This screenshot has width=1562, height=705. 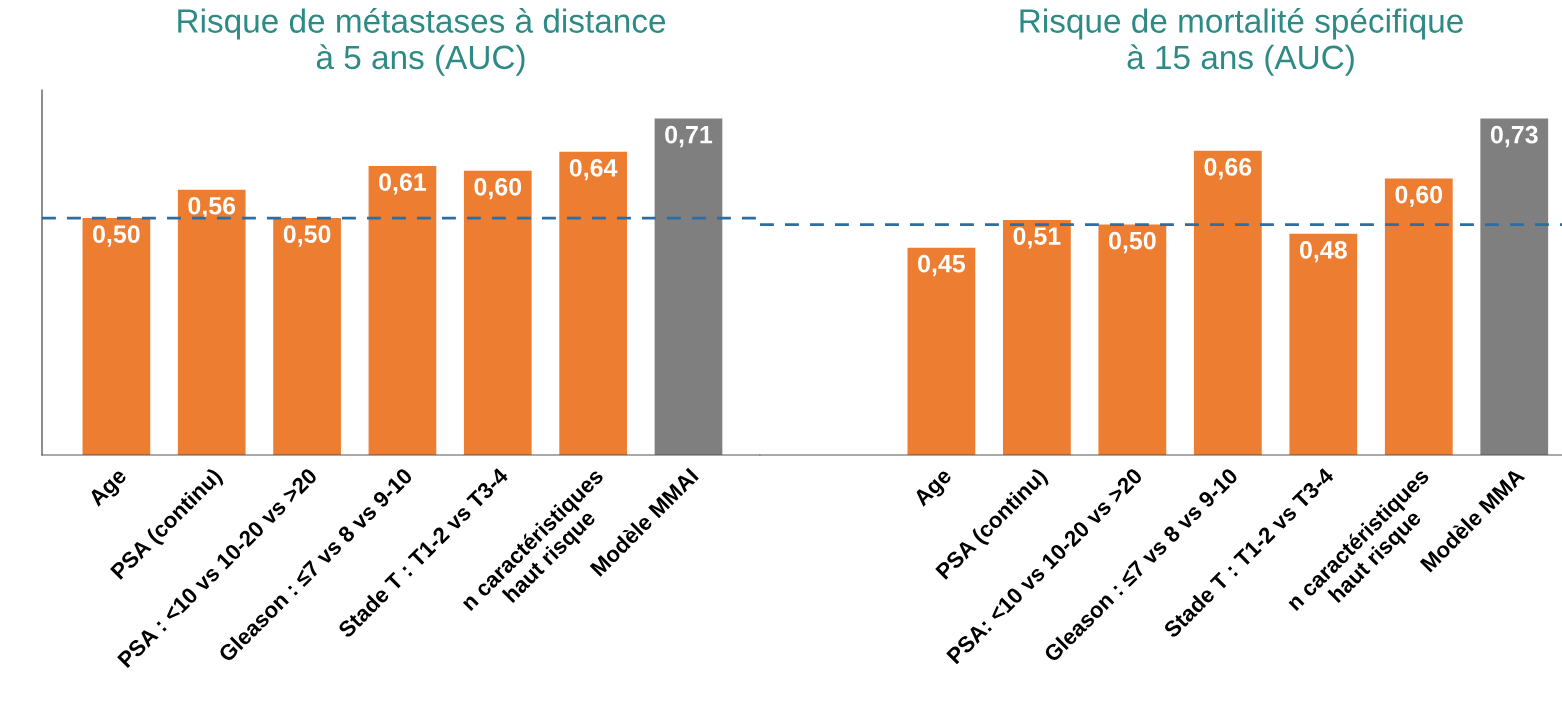 What do you see at coordinates (689, 136) in the screenshot?
I see `data-label: 0,71` at bounding box center [689, 136].